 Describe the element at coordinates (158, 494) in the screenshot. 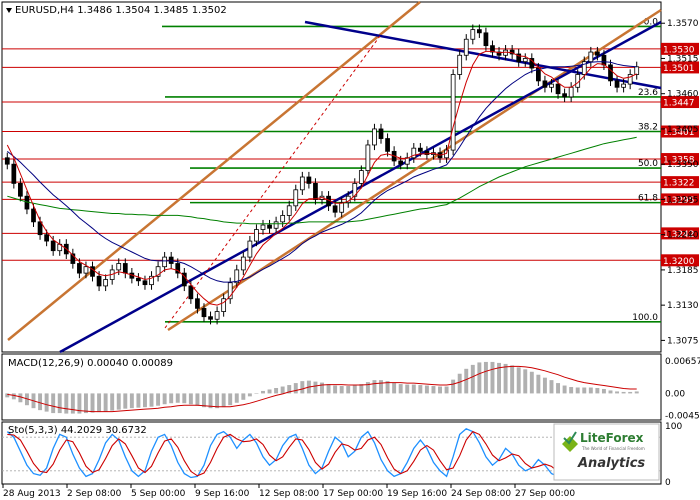

I see `time-tick-label: 5 Sep 00:00` at that location.